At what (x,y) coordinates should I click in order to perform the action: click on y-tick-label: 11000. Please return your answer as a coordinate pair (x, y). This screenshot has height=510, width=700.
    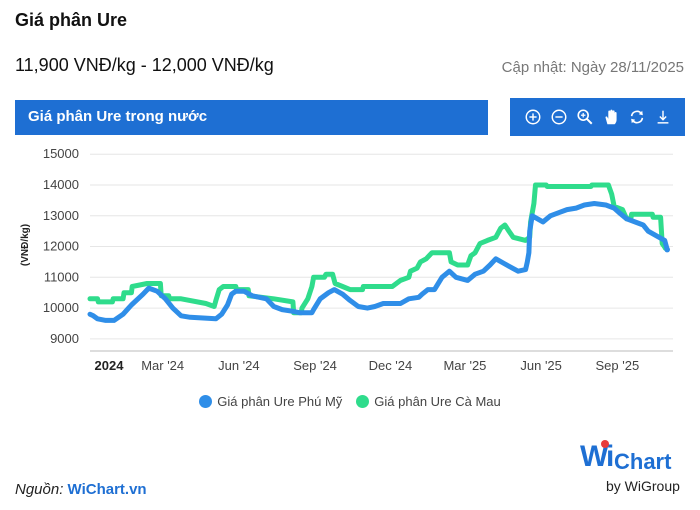
    Looking at the image, I should click on (61, 276).